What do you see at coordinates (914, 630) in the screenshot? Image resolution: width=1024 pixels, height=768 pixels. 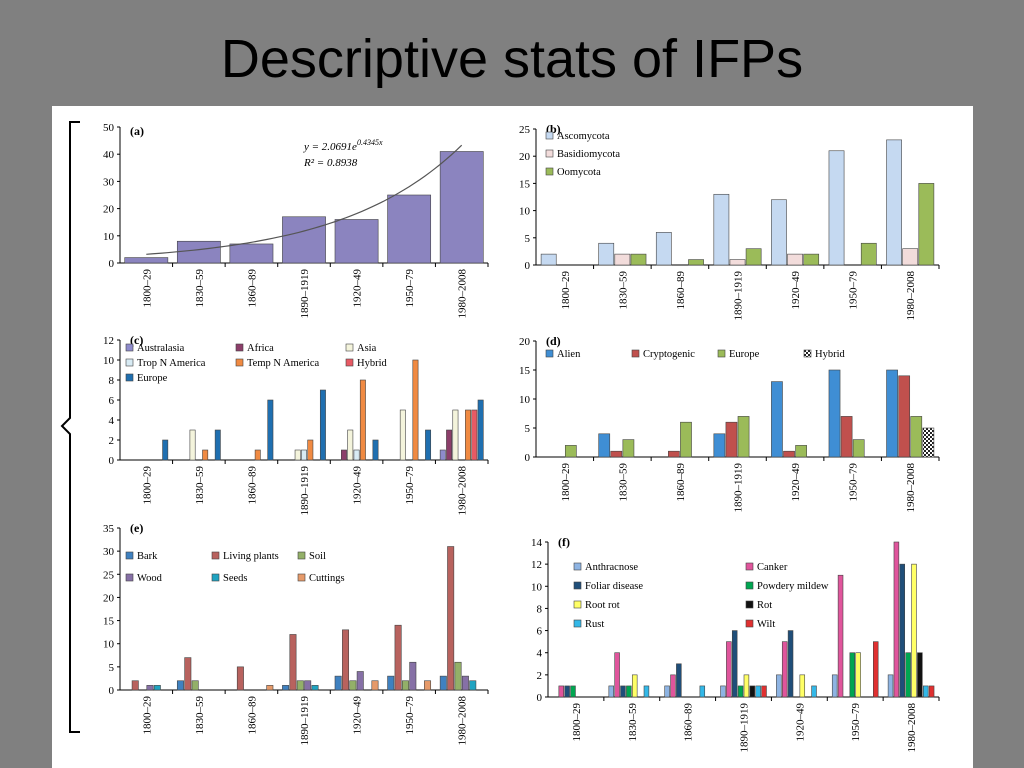 I see `bar-f-root-rot` at bounding box center [914, 630].